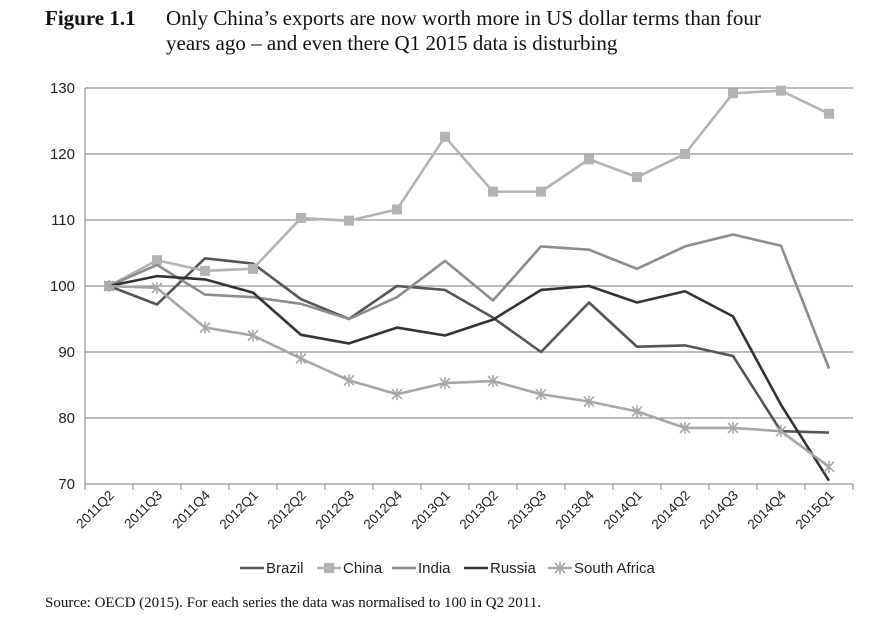 The width and height of the screenshot is (893, 624). I want to click on legend-item-india: India, so click(421, 568).